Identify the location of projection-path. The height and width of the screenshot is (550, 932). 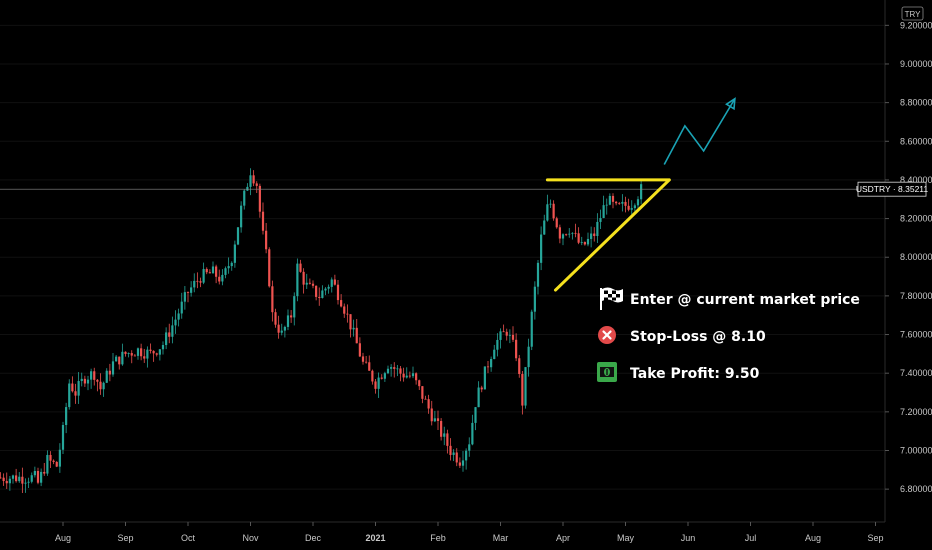
(699, 131).